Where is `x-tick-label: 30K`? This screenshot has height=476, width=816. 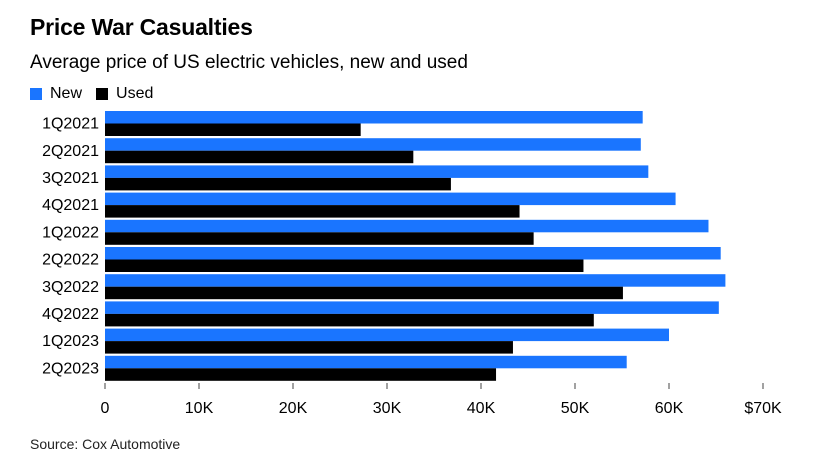 x-tick-label: 30K is located at coordinates (387, 408).